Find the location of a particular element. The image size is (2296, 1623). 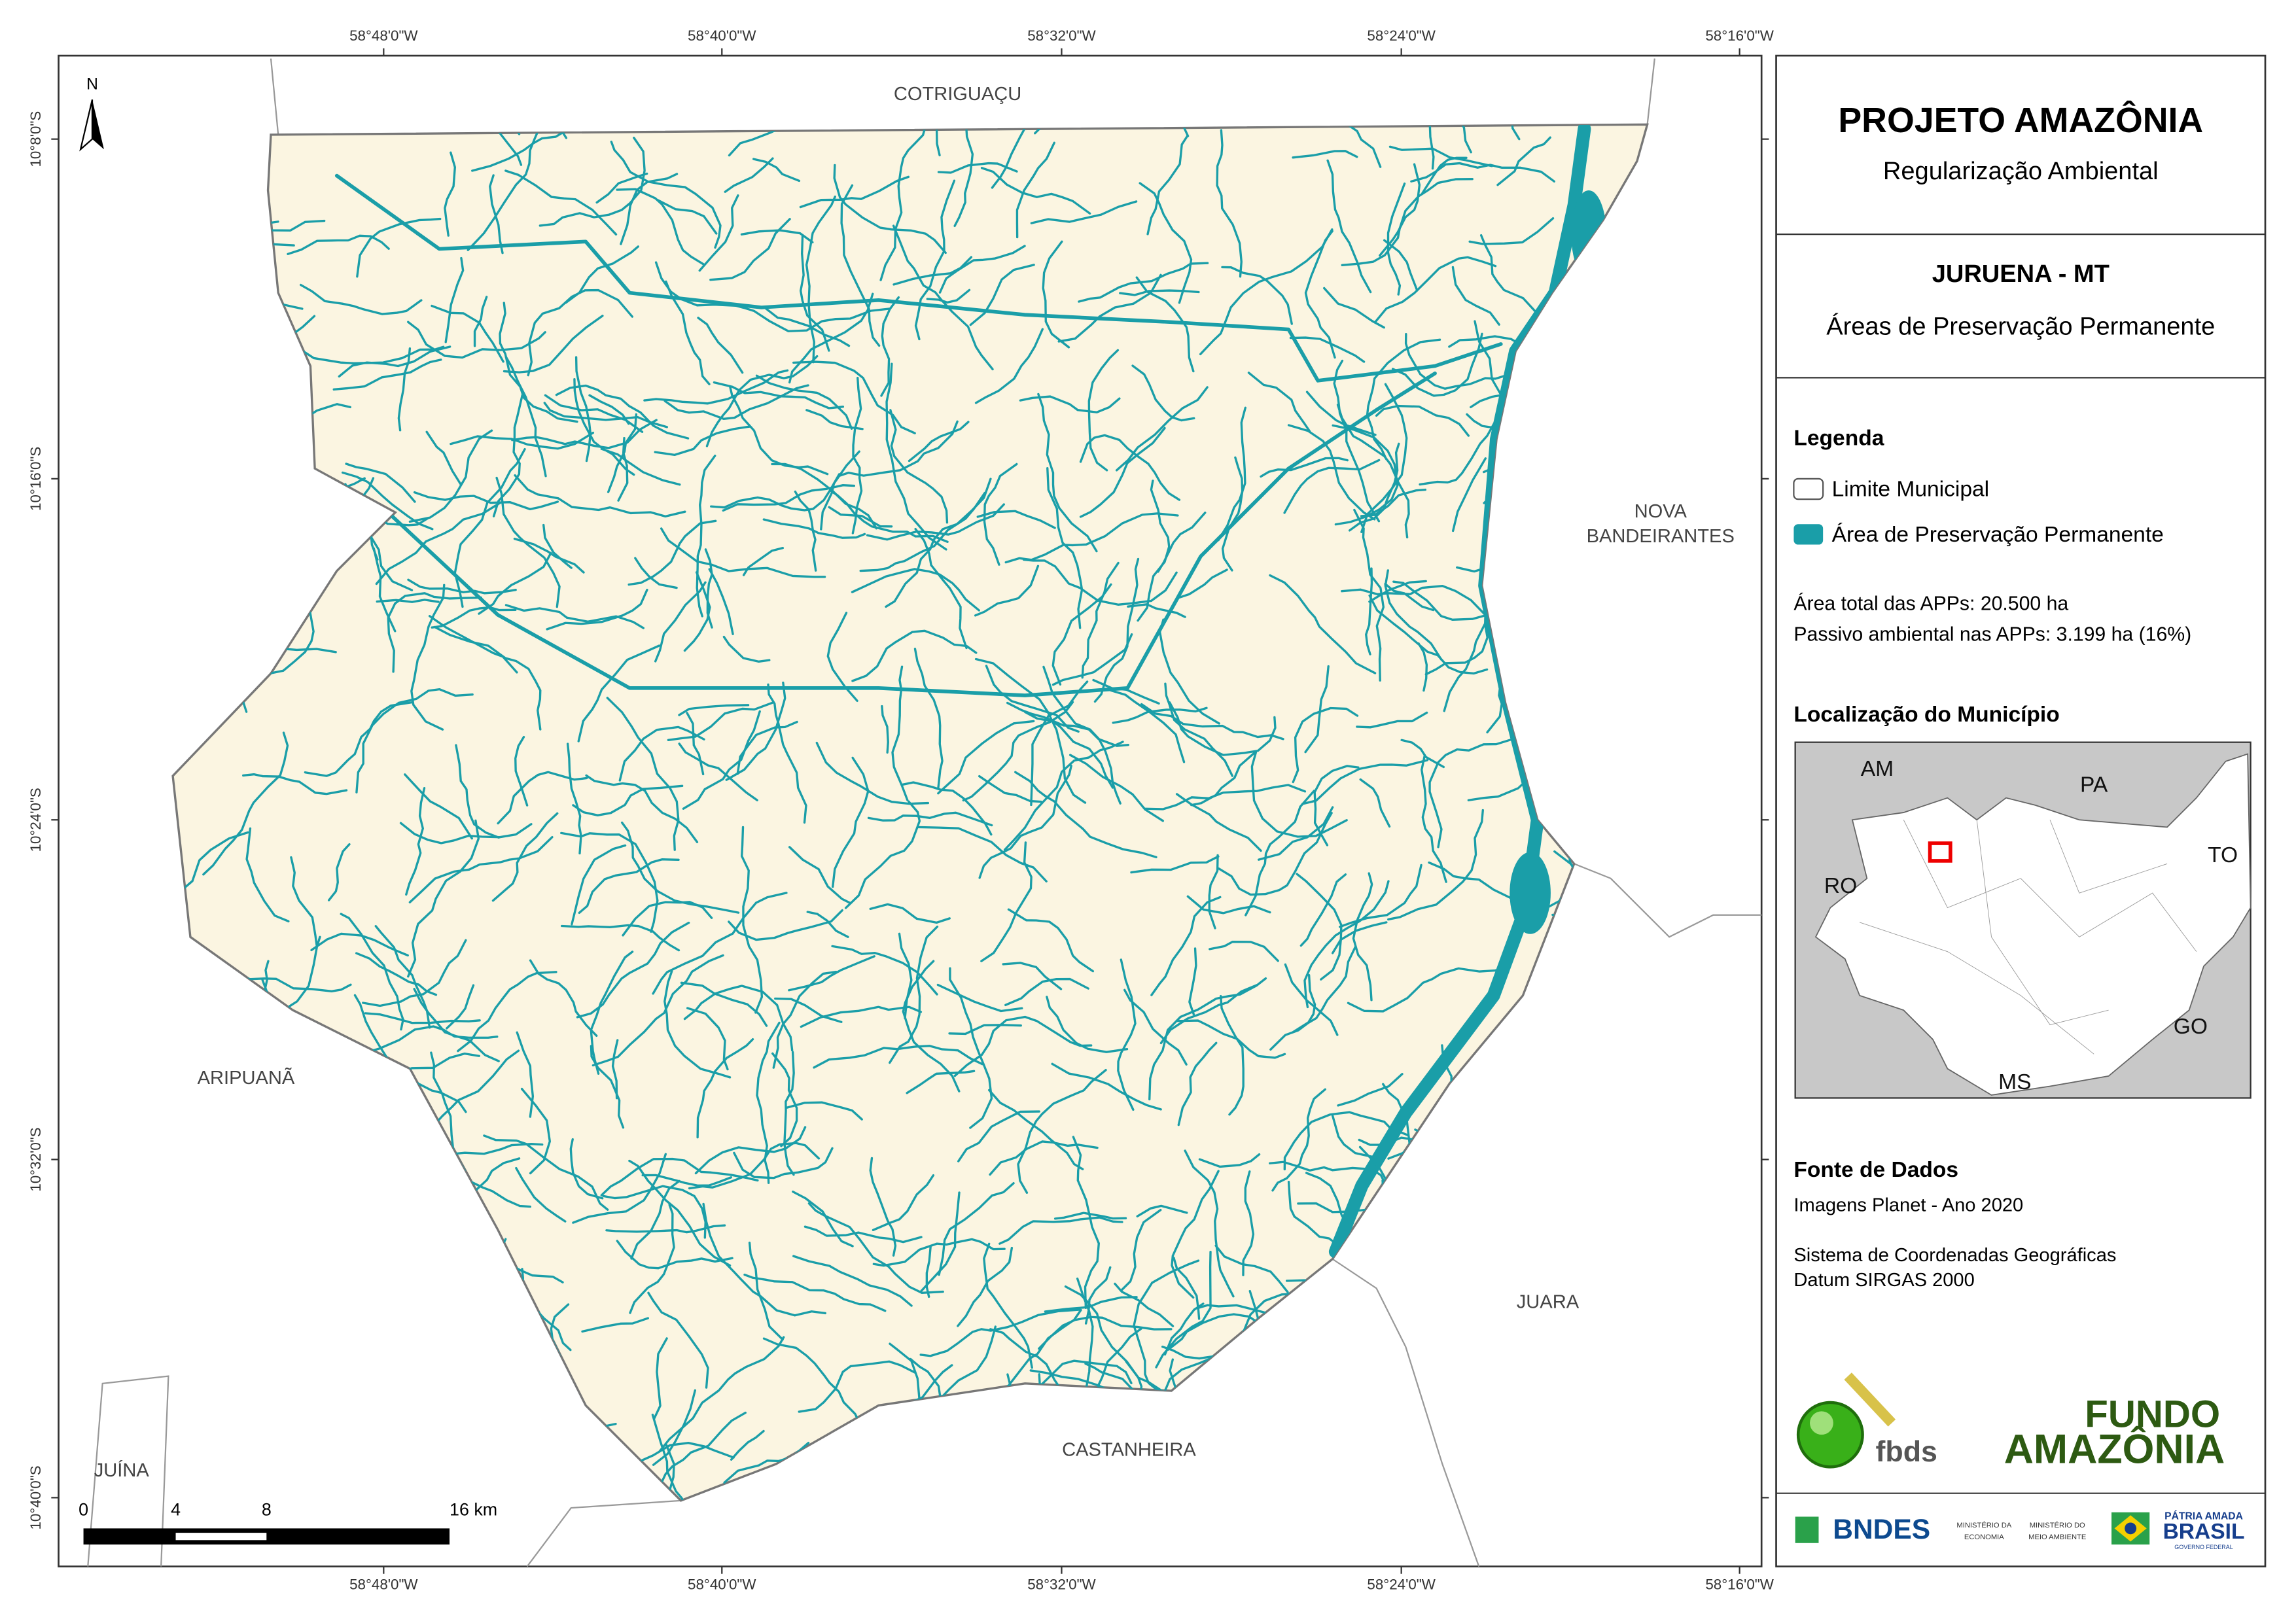

logo-ministry: MEIO AMBIENTE is located at coordinates (2057, 1537).